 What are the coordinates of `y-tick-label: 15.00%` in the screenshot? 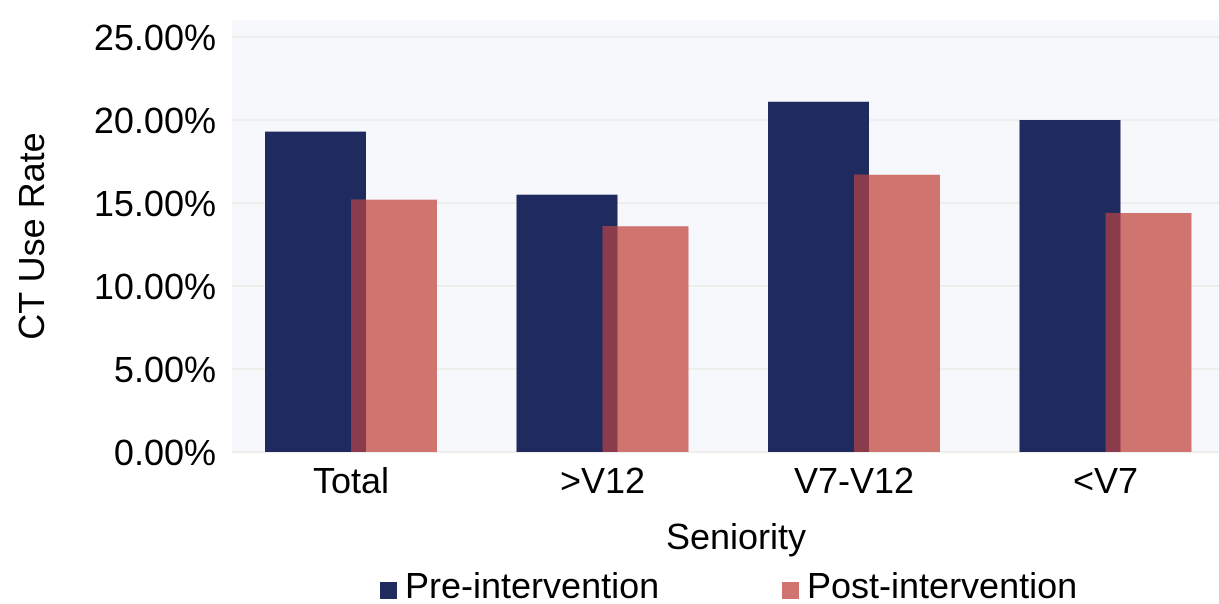 It's located at (155, 203).